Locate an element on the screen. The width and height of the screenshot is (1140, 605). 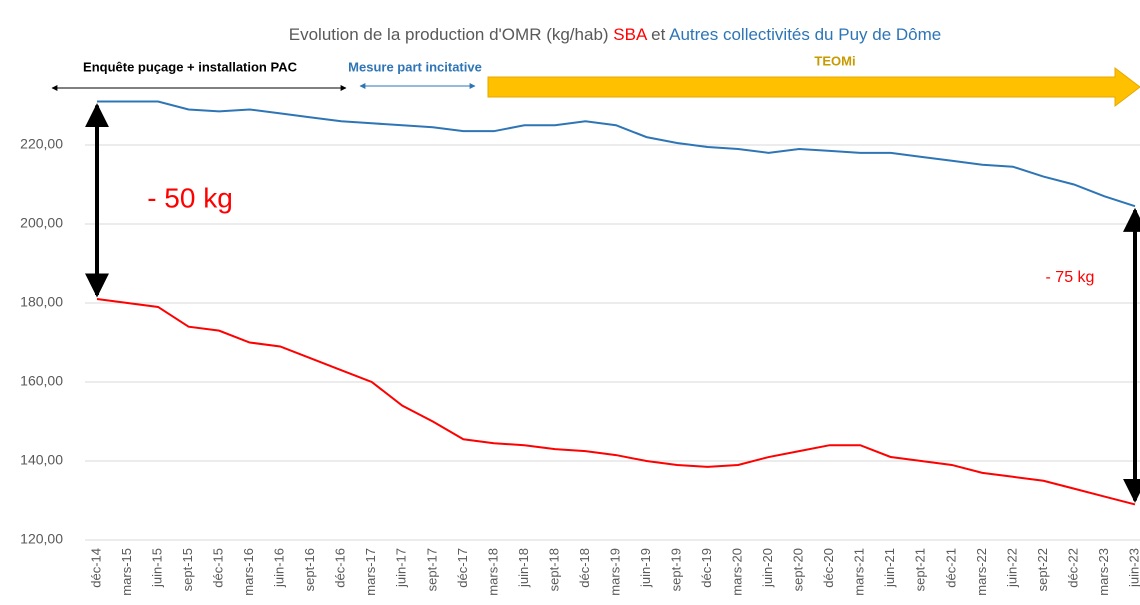
x-tick-label: sept-15 is located at coordinates (187, 569).